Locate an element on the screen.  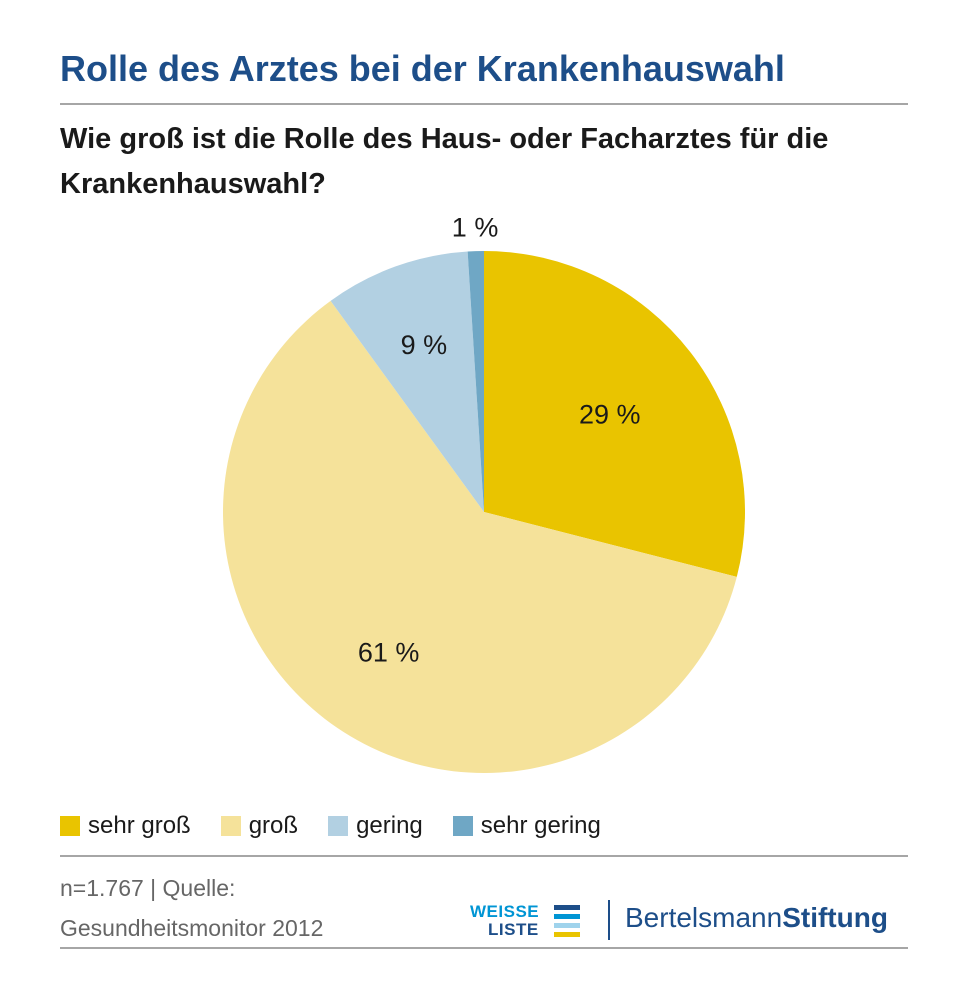
footer-divider is located at coordinates (484, 948).